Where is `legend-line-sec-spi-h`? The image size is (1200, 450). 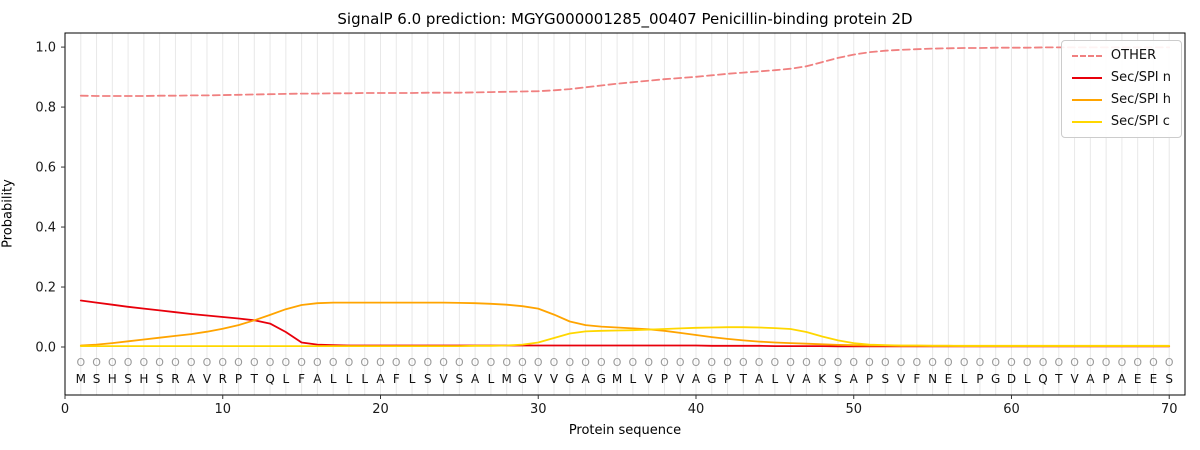 legend-line-sec-spi-h is located at coordinates (1086, 100).